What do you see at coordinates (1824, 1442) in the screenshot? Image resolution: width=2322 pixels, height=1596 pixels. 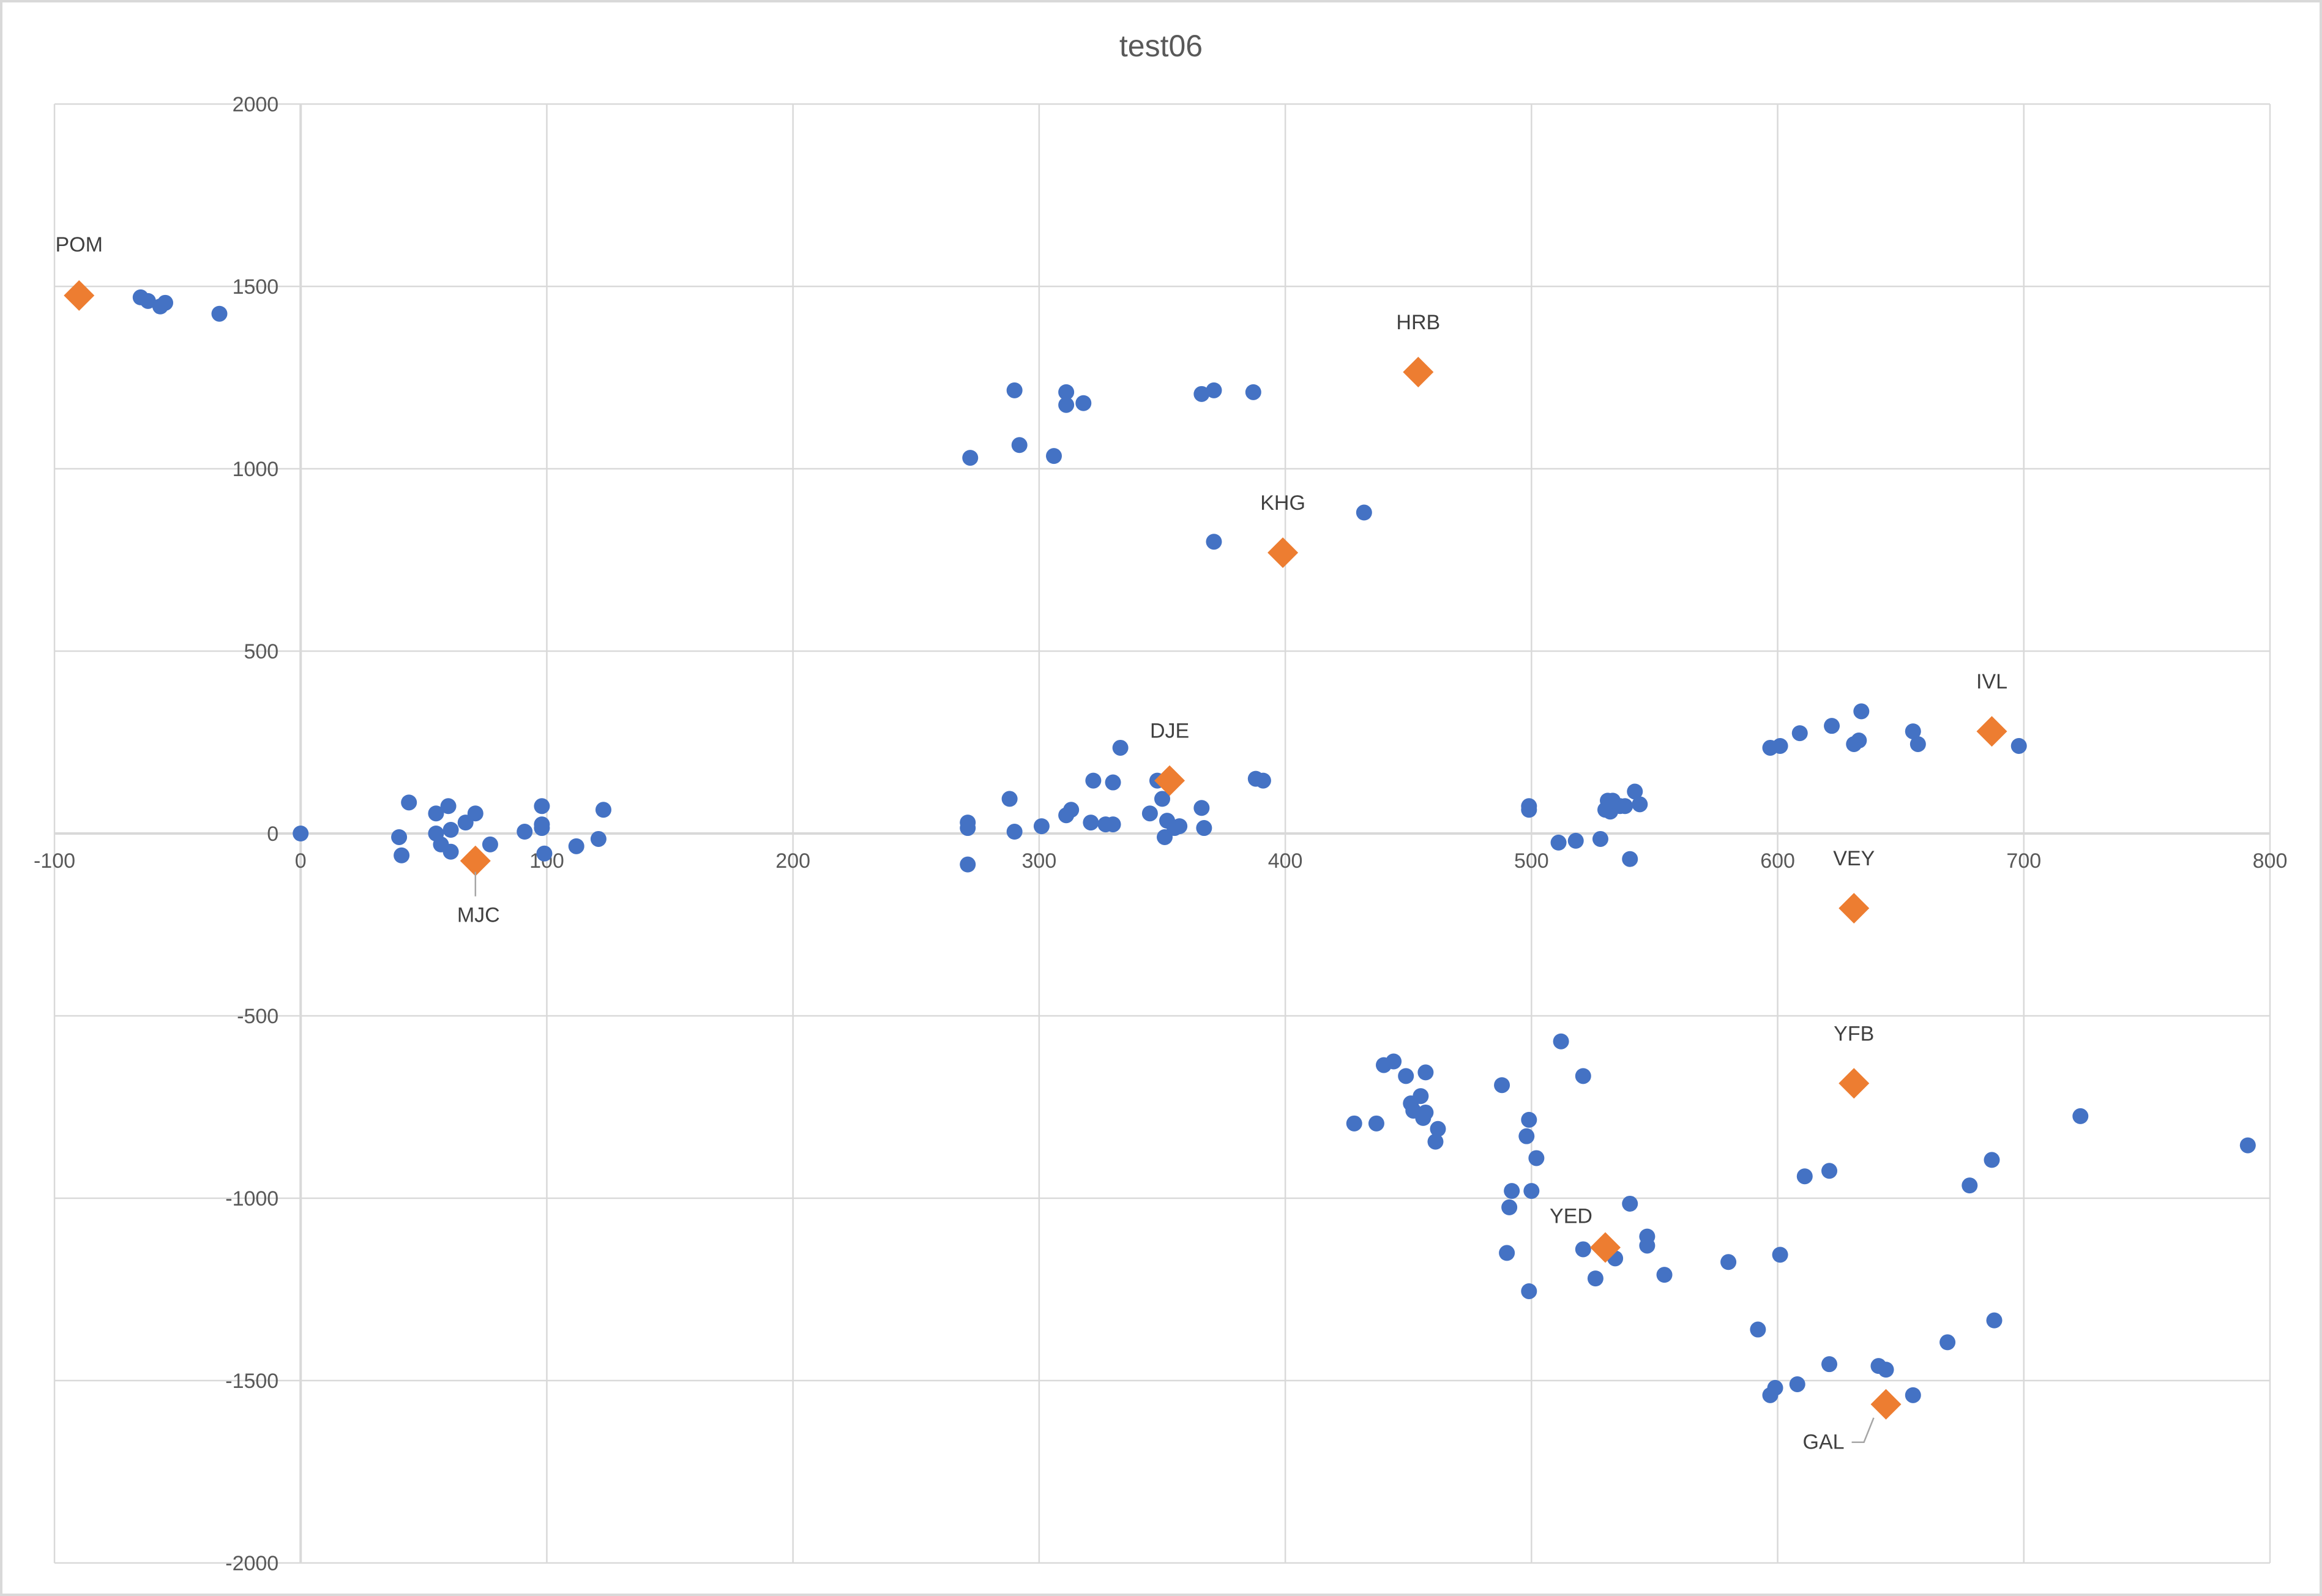 I see `data-label: GAL` at bounding box center [1824, 1442].